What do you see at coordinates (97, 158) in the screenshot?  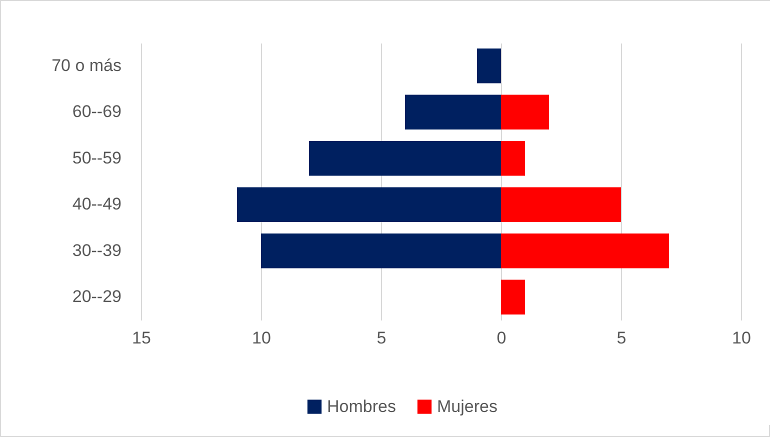 I see `y-tick-label: 50--59` at bounding box center [97, 158].